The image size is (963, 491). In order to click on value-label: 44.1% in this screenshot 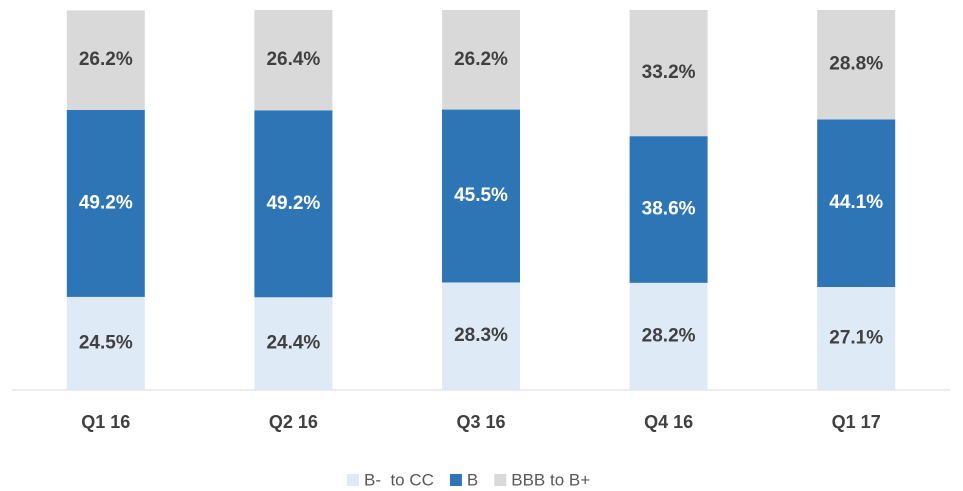, I will do `click(856, 202)`.